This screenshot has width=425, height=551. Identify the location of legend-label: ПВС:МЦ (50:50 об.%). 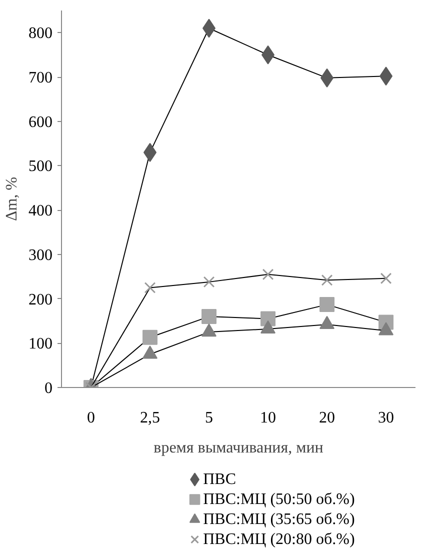
(279, 499).